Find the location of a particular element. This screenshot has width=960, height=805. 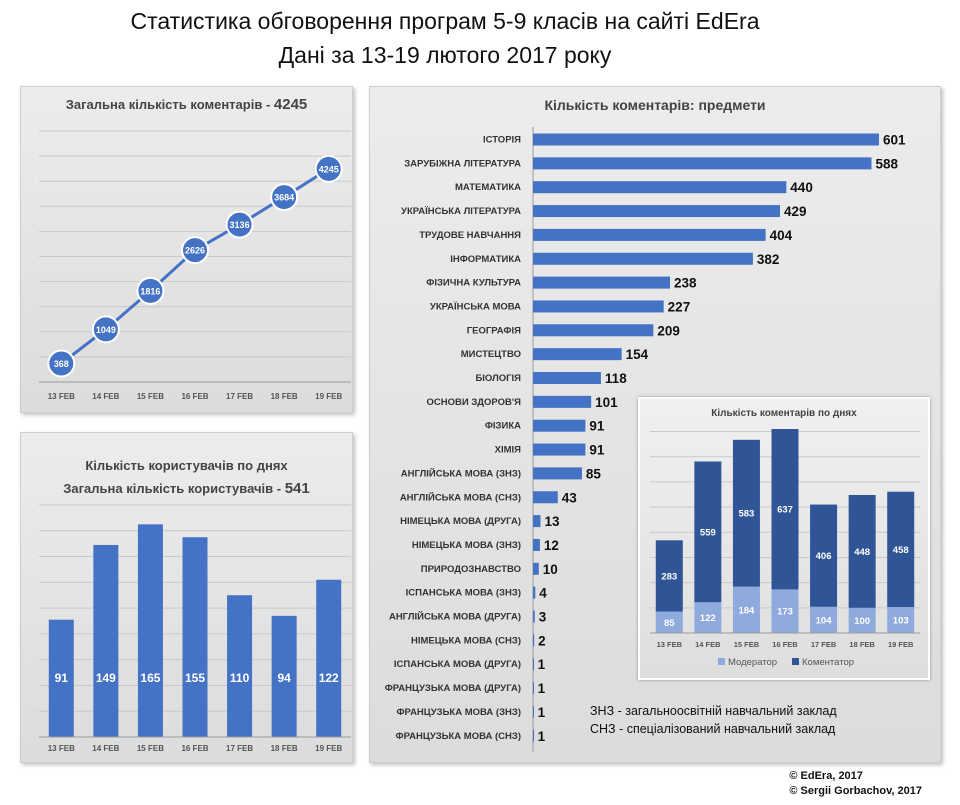

bar-value-label: 12 is located at coordinates (551, 545).